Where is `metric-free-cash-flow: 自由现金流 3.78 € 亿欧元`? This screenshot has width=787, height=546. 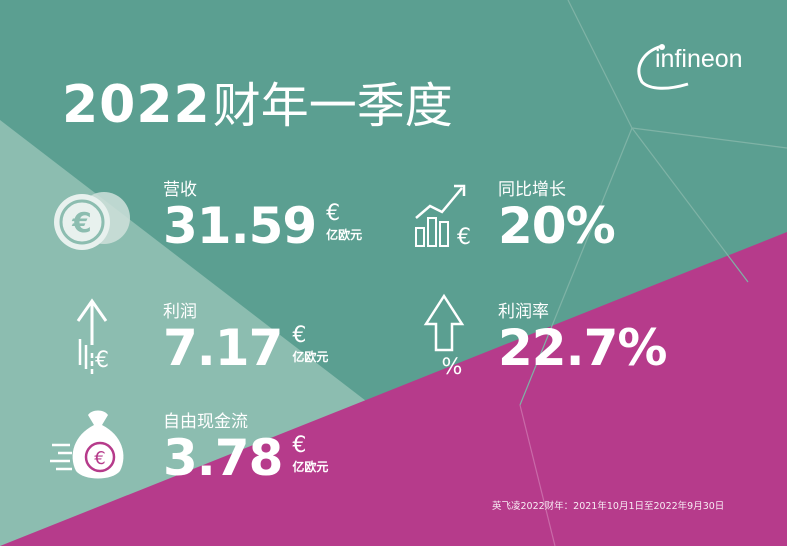 metric-free-cash-flow: 自由现金流 3.78 € 亿欧元 is located at coordinates (245, 448).